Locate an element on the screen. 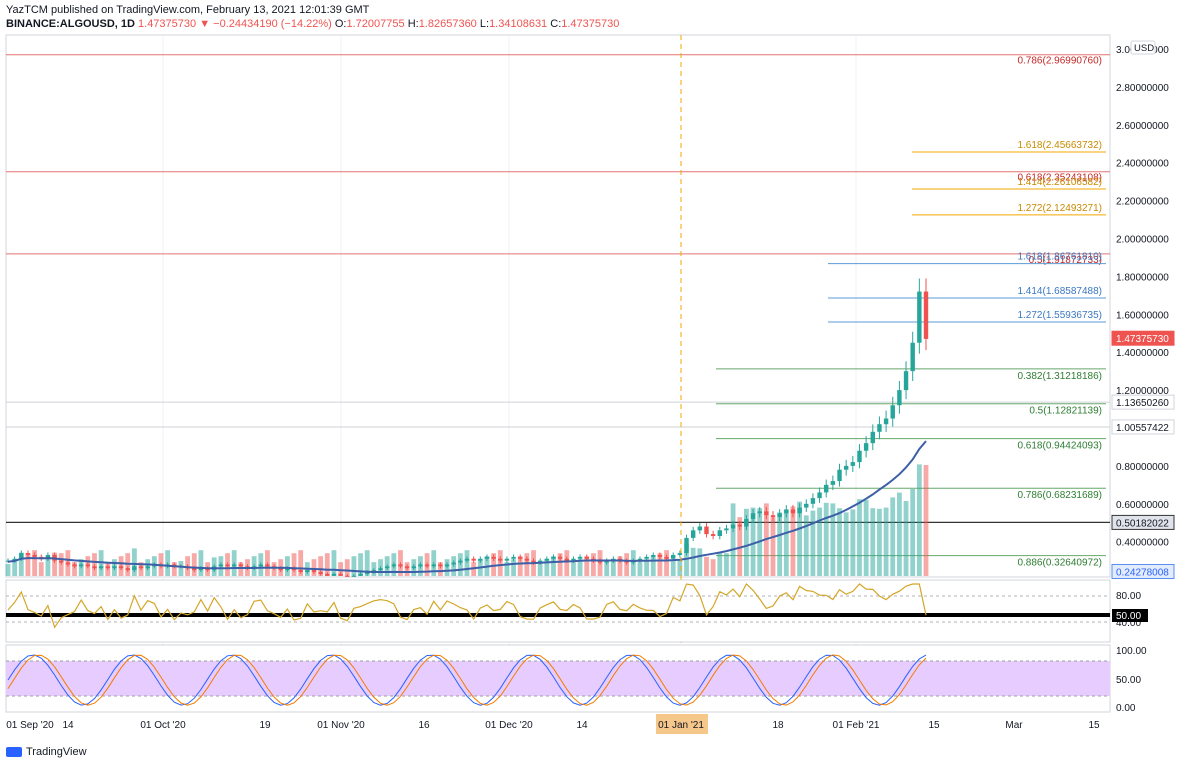 The width and height of the screenshot is (1185, 768). resistance-label: 0.786(2.96990760) is located at coordinates (1059, 61).